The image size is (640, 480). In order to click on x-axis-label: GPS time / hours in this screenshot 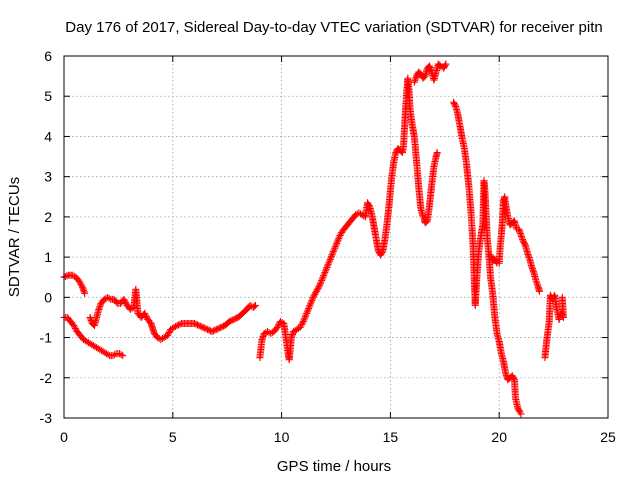, I will do `click(334, 466)`.